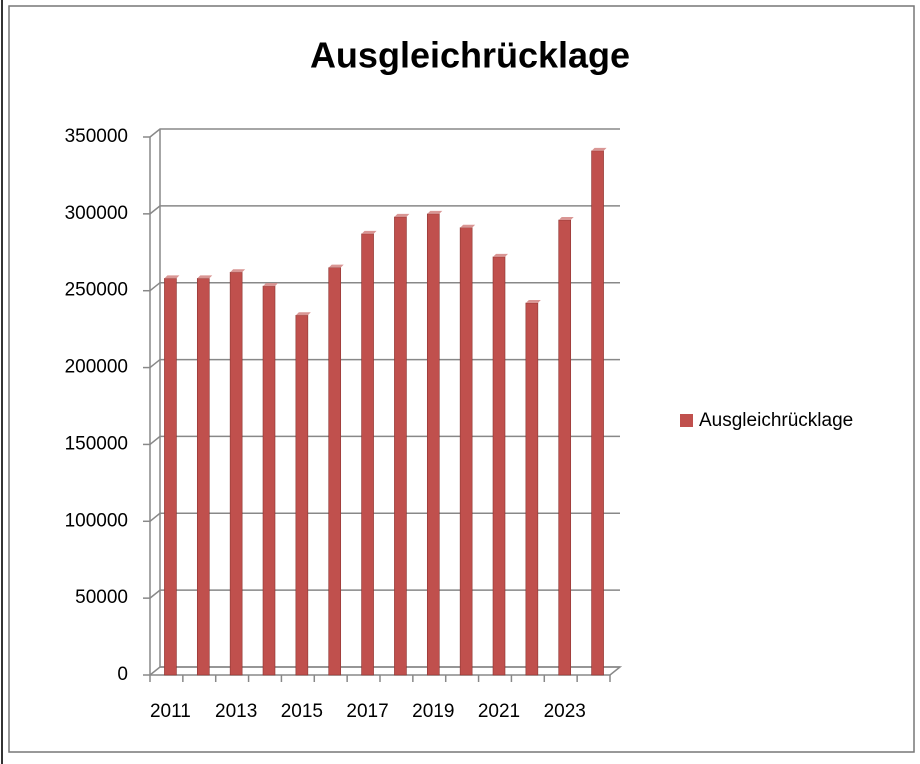  What do you see at coordinates (236, 711) in the screenshot?
I see `x-tick-label: 2013` at bounding box center [236, 711].